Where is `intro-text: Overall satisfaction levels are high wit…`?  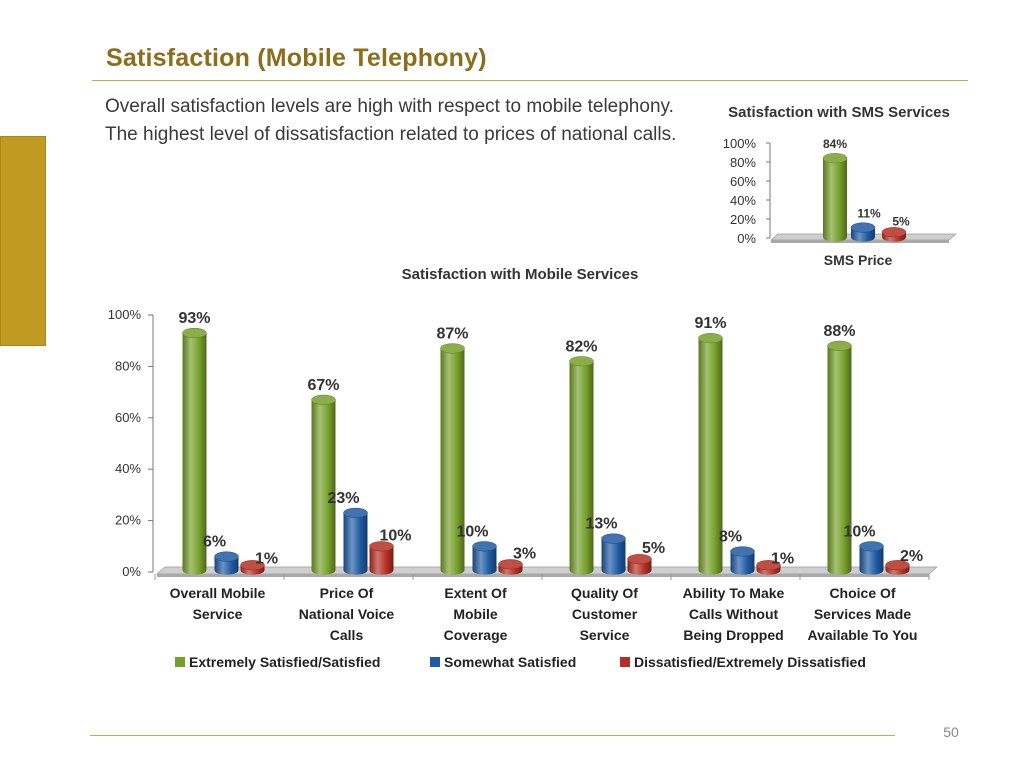
intro-text: Overall satisfaction levels are high wit… is located at coordinates (391, 120).